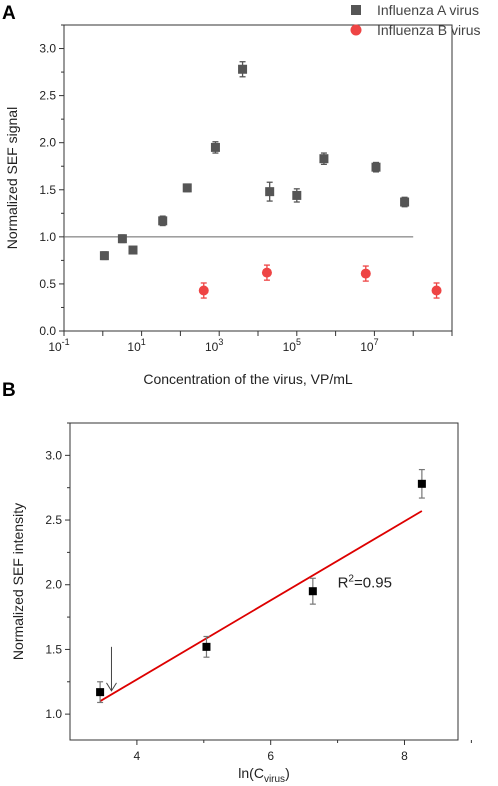 The image size is (498, 786). I want to click on x-tick-label: 10⁻¹, so click(58, 345).